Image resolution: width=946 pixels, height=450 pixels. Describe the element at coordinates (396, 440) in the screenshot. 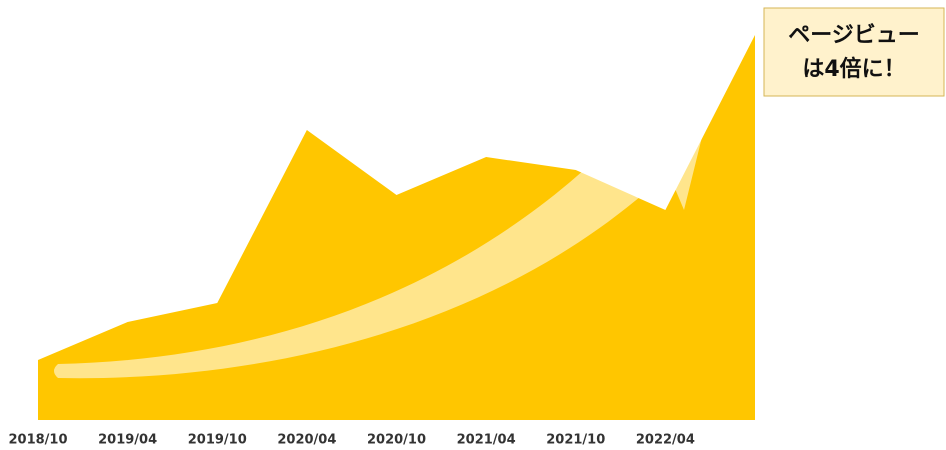

I see `x-tick-label: 2020/10` at that location.